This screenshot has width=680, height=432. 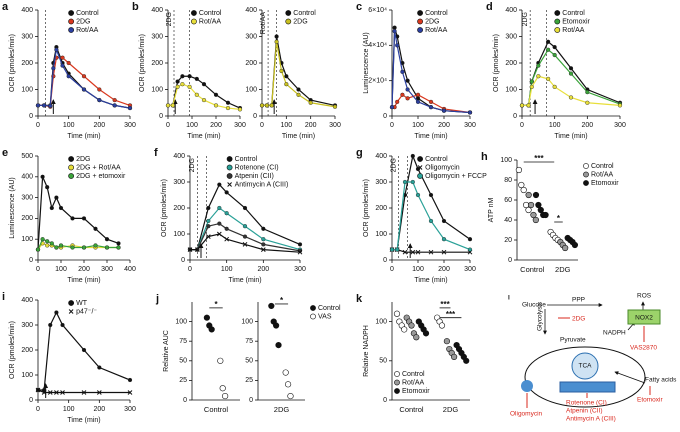 What do you see at coordinates (532, 269) in the screenshot?
I see `x-tick-label: Control` at bounding box center [532, 269].